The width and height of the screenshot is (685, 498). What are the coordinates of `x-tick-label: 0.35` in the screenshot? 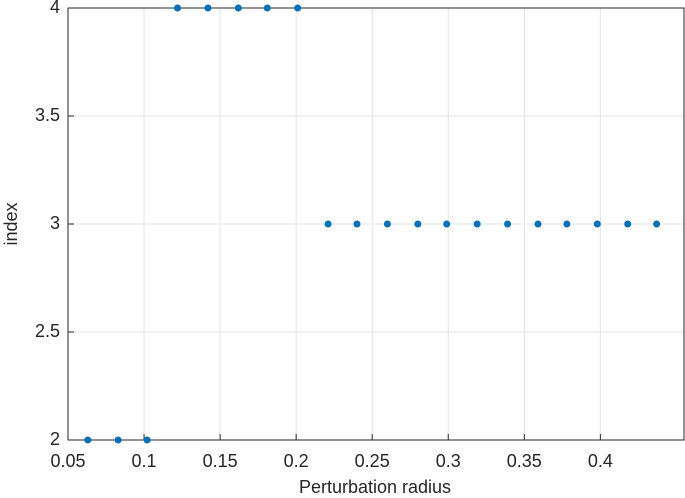 It's located at (524, 461).